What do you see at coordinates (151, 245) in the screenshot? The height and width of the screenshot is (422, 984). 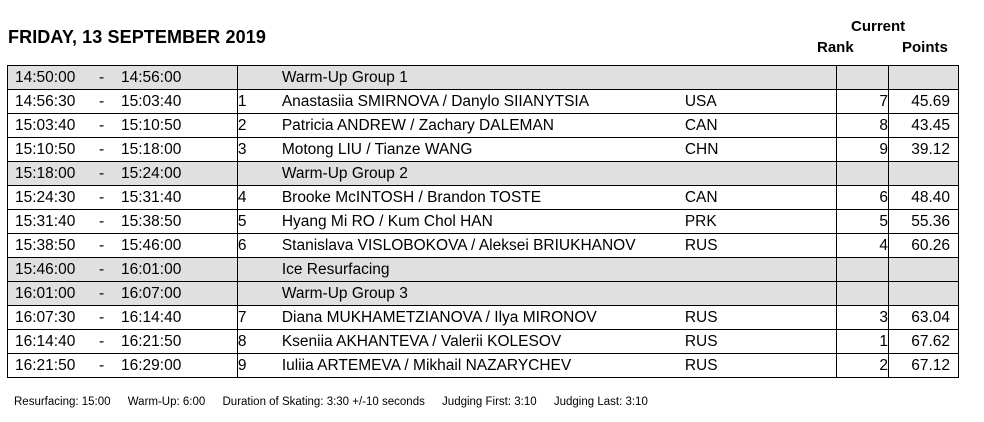 I see `end-time: 15:46:00` at bounding box center [151, 245].